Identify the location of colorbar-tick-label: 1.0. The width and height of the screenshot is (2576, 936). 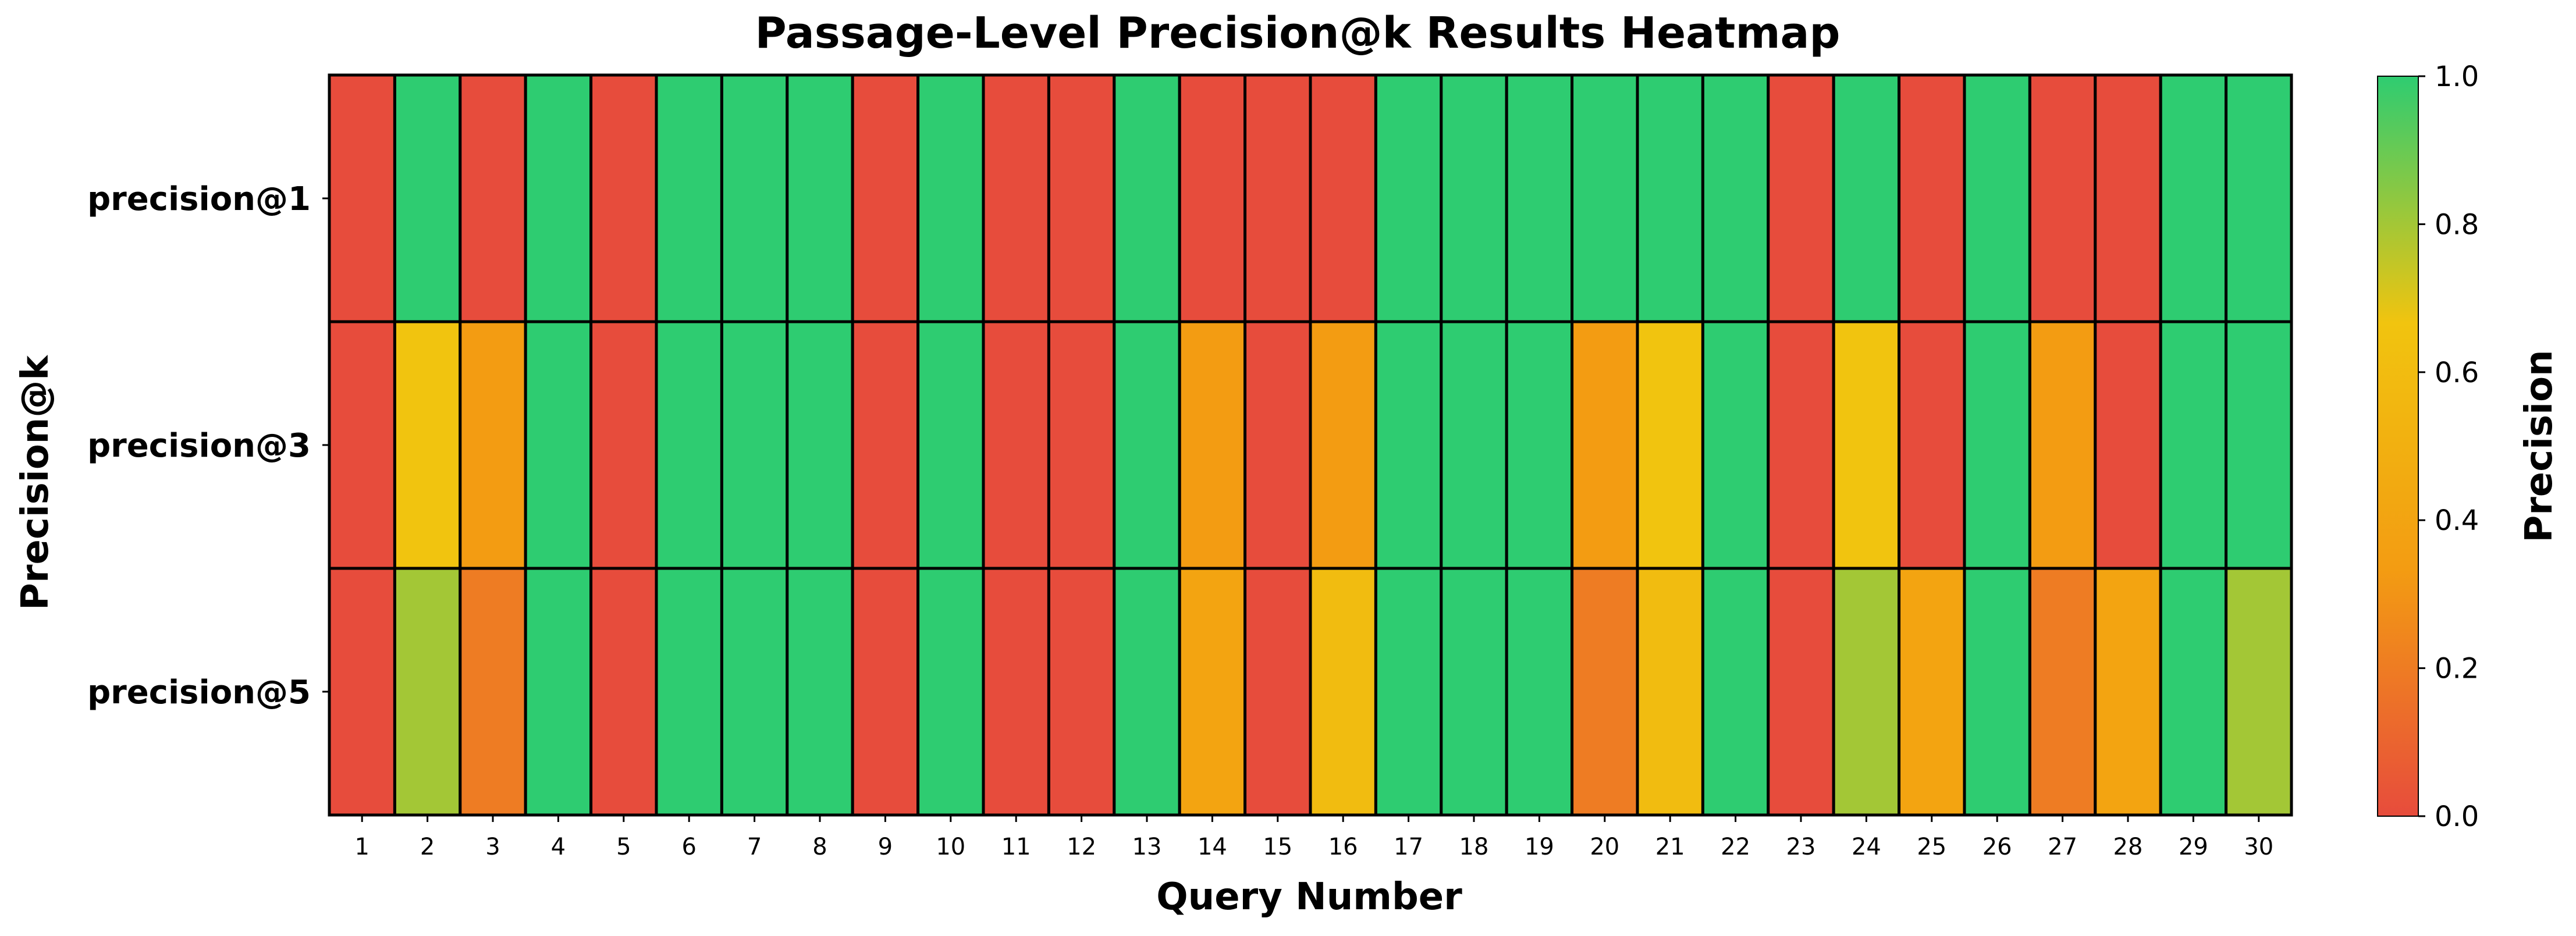
(2457, 77).